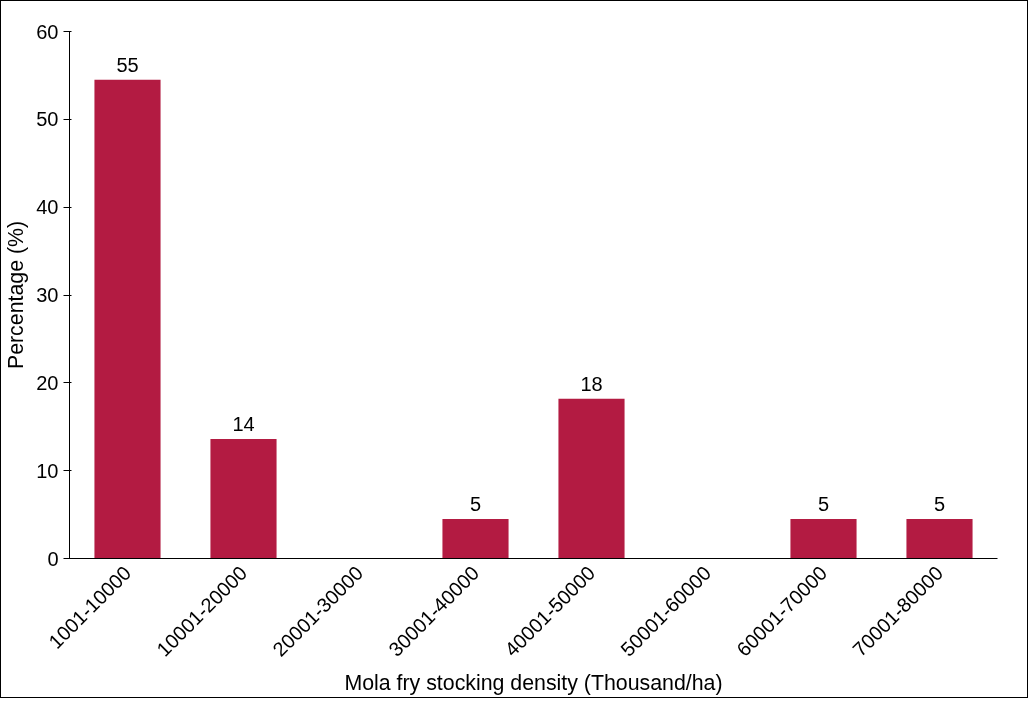 The width and height of the screenshot is (1032, 702). Describe the element at coordinates (16, 295) in the screenshot. I see `y-axis-title: Percentage (%)` at that location.